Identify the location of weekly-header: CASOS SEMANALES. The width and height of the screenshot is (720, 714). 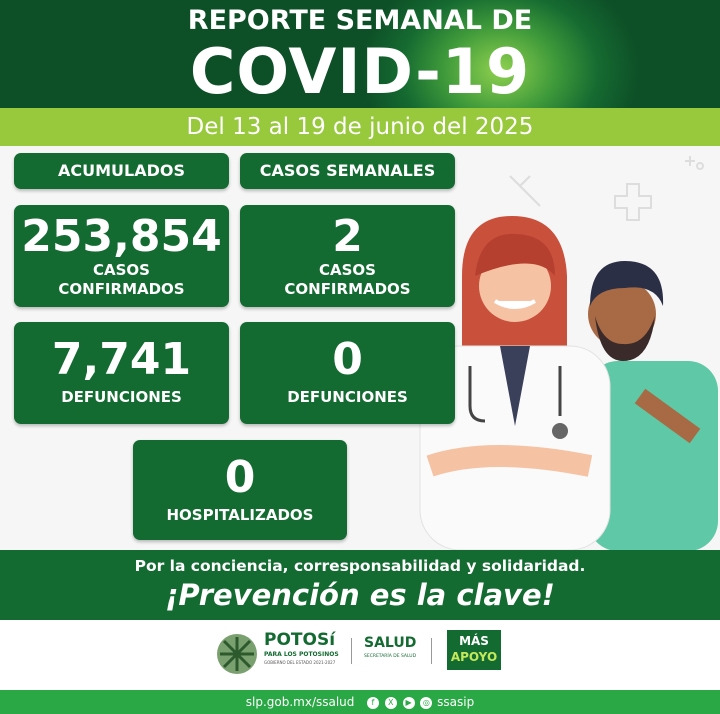
(347, 171).